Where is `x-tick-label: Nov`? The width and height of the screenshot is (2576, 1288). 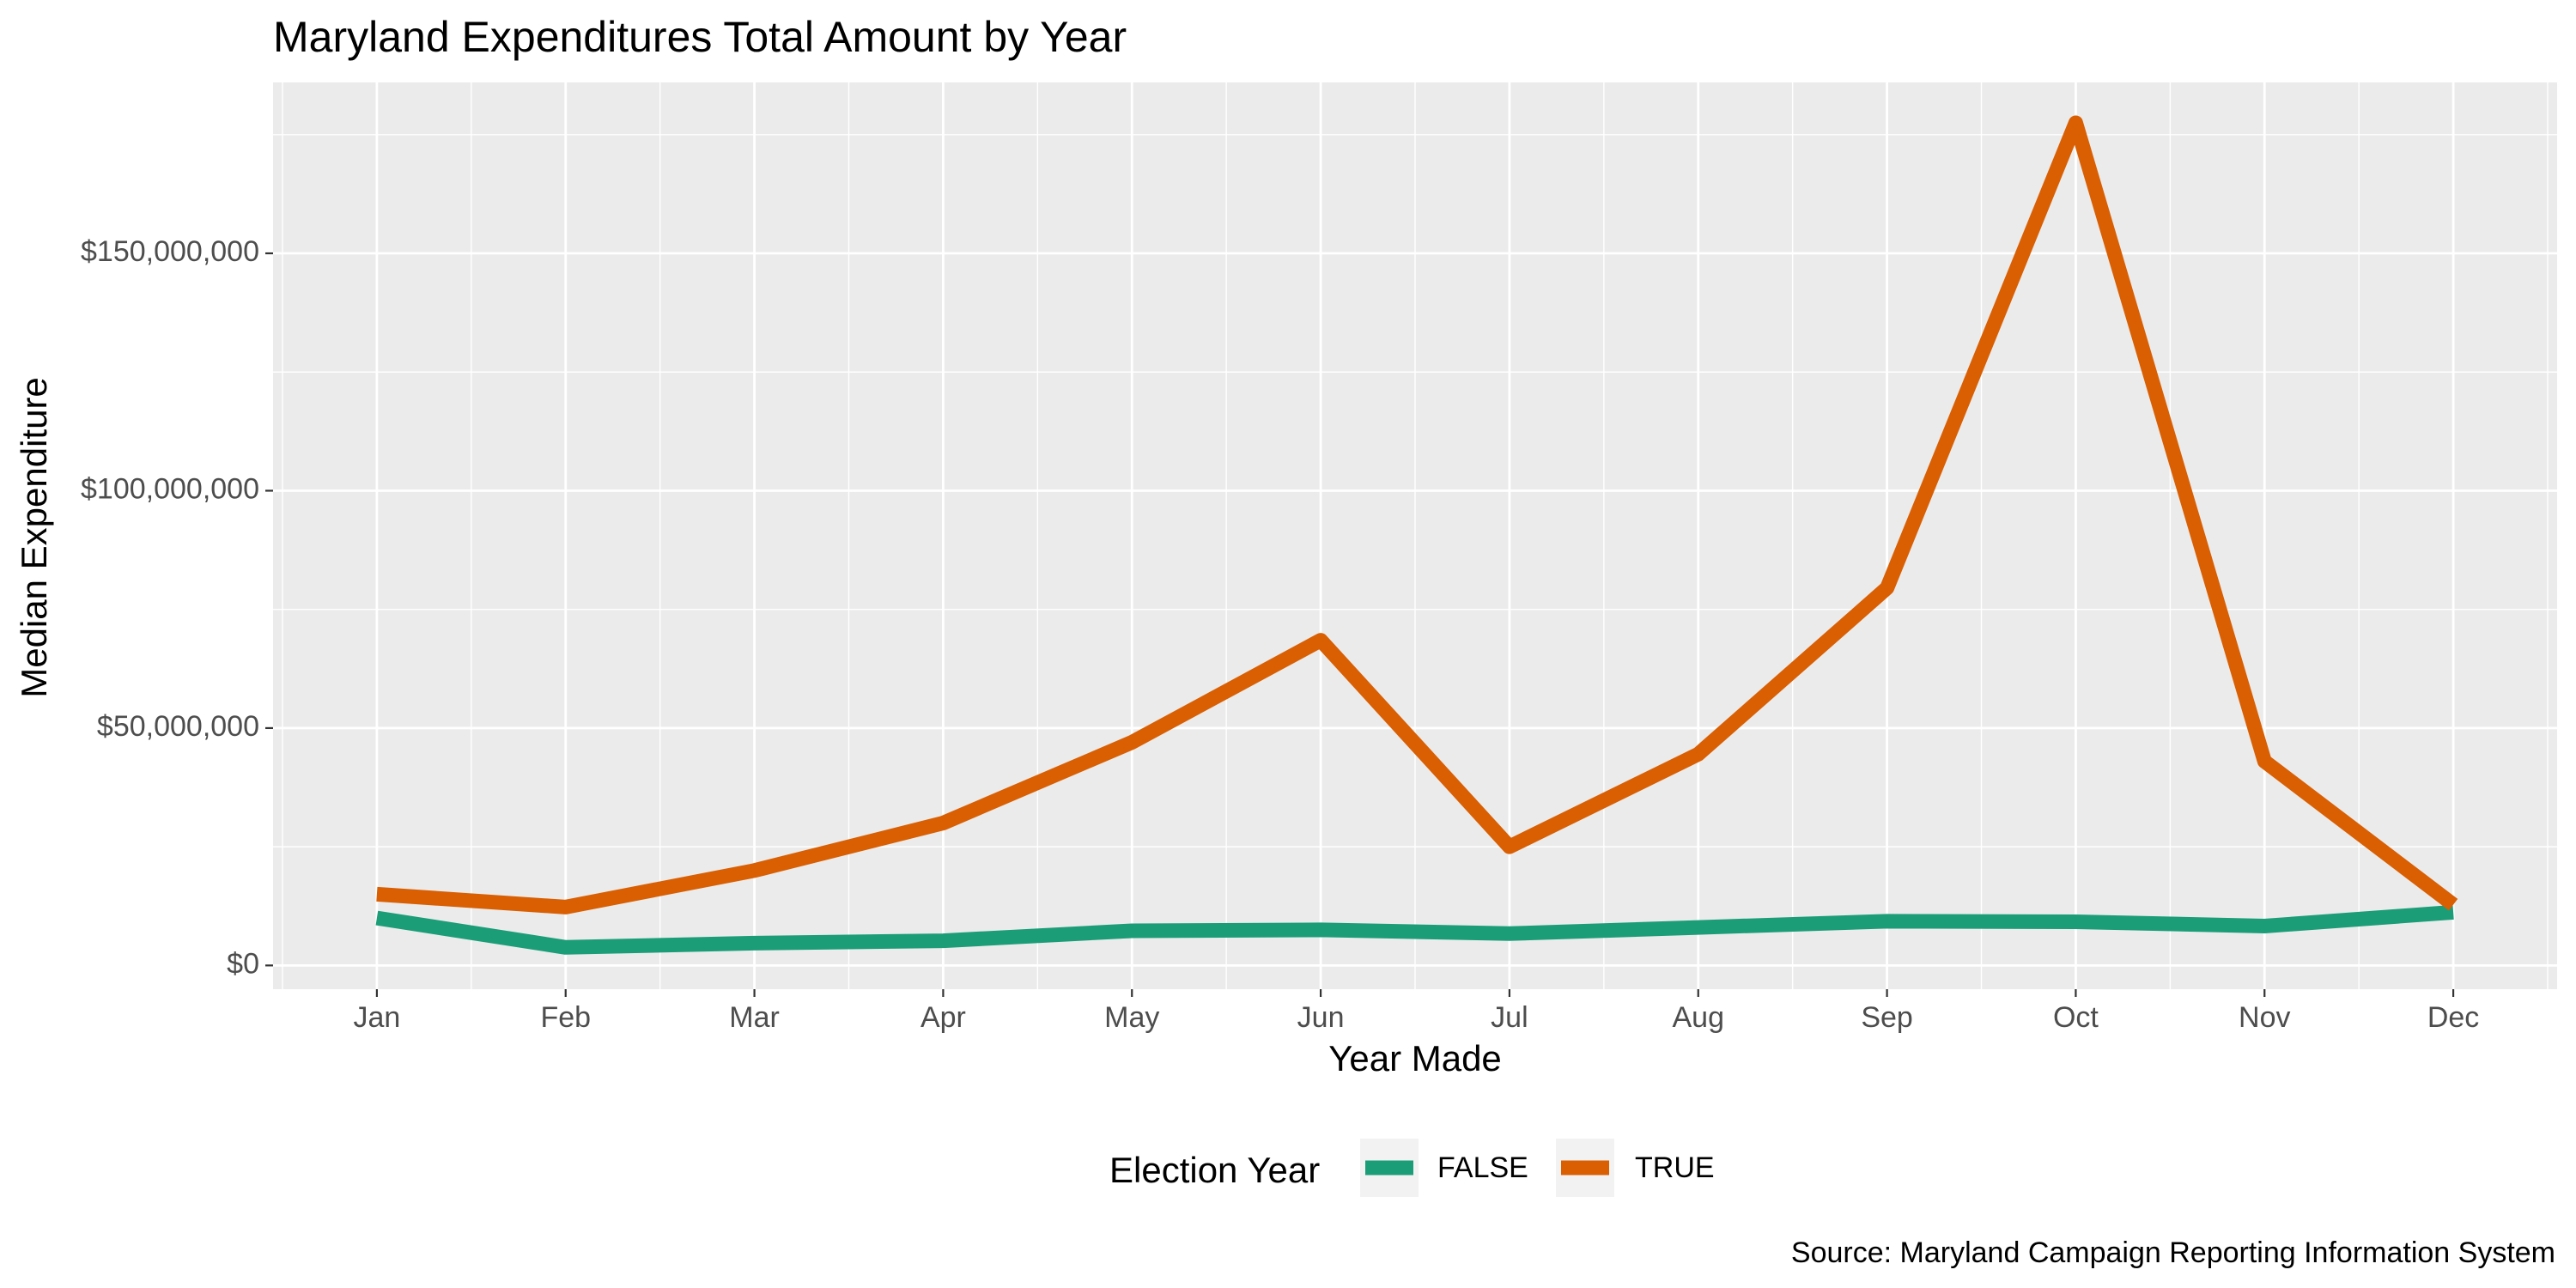 x-tick-label: Nov is located at coordinates (2265, 1017).